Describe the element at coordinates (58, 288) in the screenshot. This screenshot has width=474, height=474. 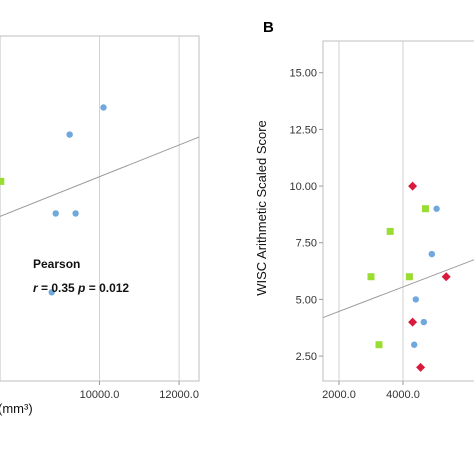
I see `r-value: = 0.35` at that location.